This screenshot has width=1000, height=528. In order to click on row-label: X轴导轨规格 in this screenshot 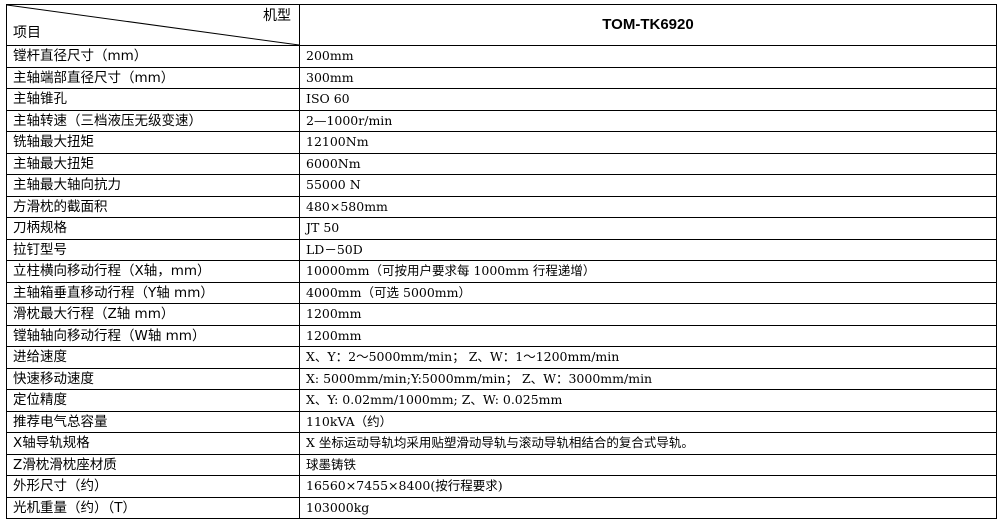, I will do `click(153, 443)`.